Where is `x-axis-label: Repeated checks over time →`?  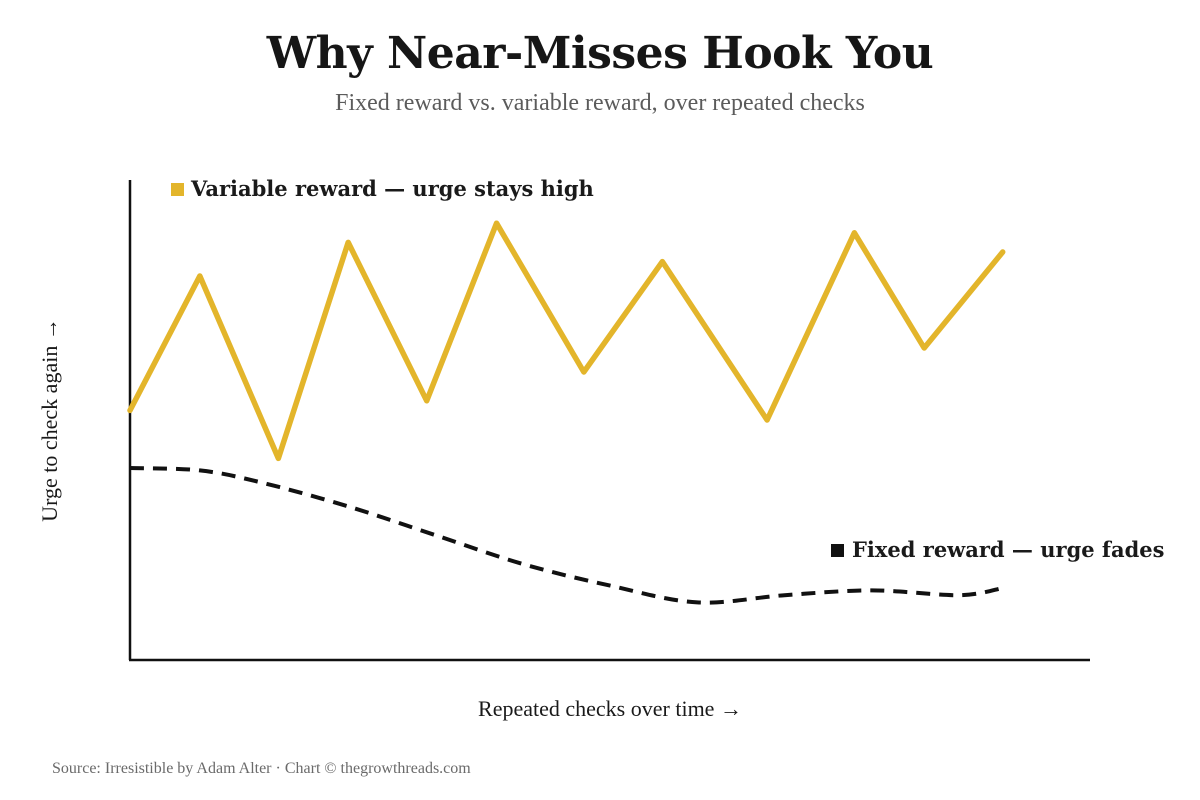 x-axis-label: Repeated checks over time → is located at coordinates (610, 708).